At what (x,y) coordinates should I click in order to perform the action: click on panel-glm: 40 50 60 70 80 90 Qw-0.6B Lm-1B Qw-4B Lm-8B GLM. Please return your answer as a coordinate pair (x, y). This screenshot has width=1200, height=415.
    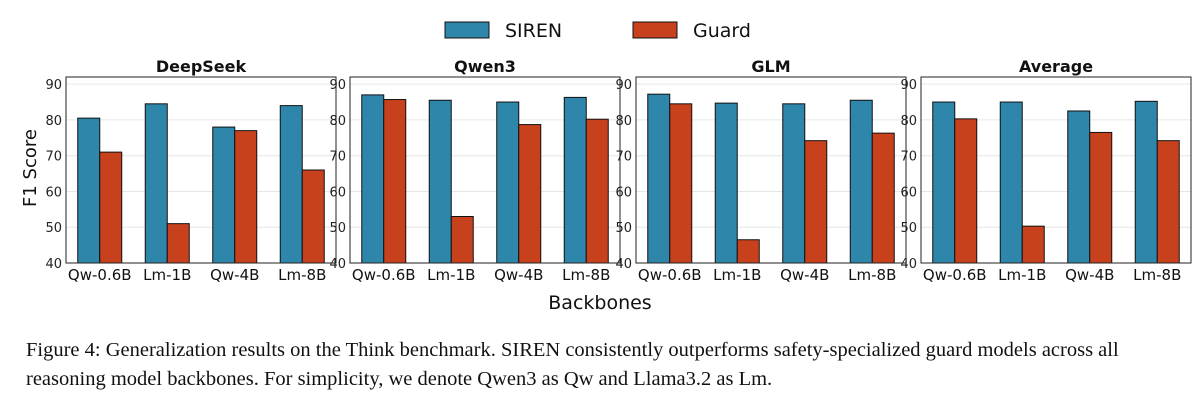
    Looking at the image, I should click on (761, 170).